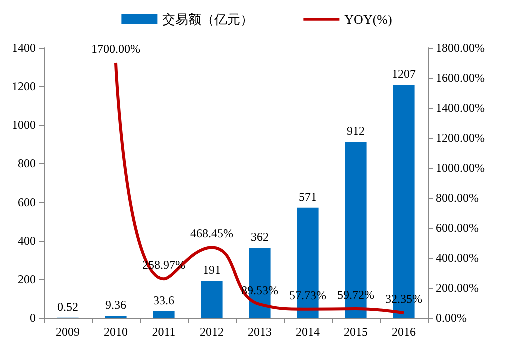 This screenshot has height=348, width=514. I want to click on x-tick-label: 2016, so click(404, 332).